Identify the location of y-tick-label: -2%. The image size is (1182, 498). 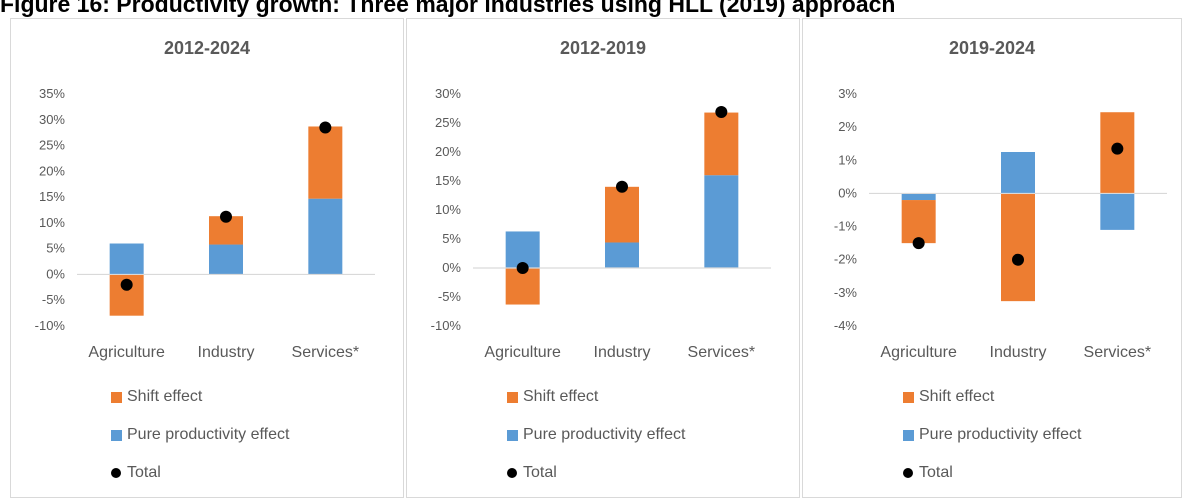
(846, 259).